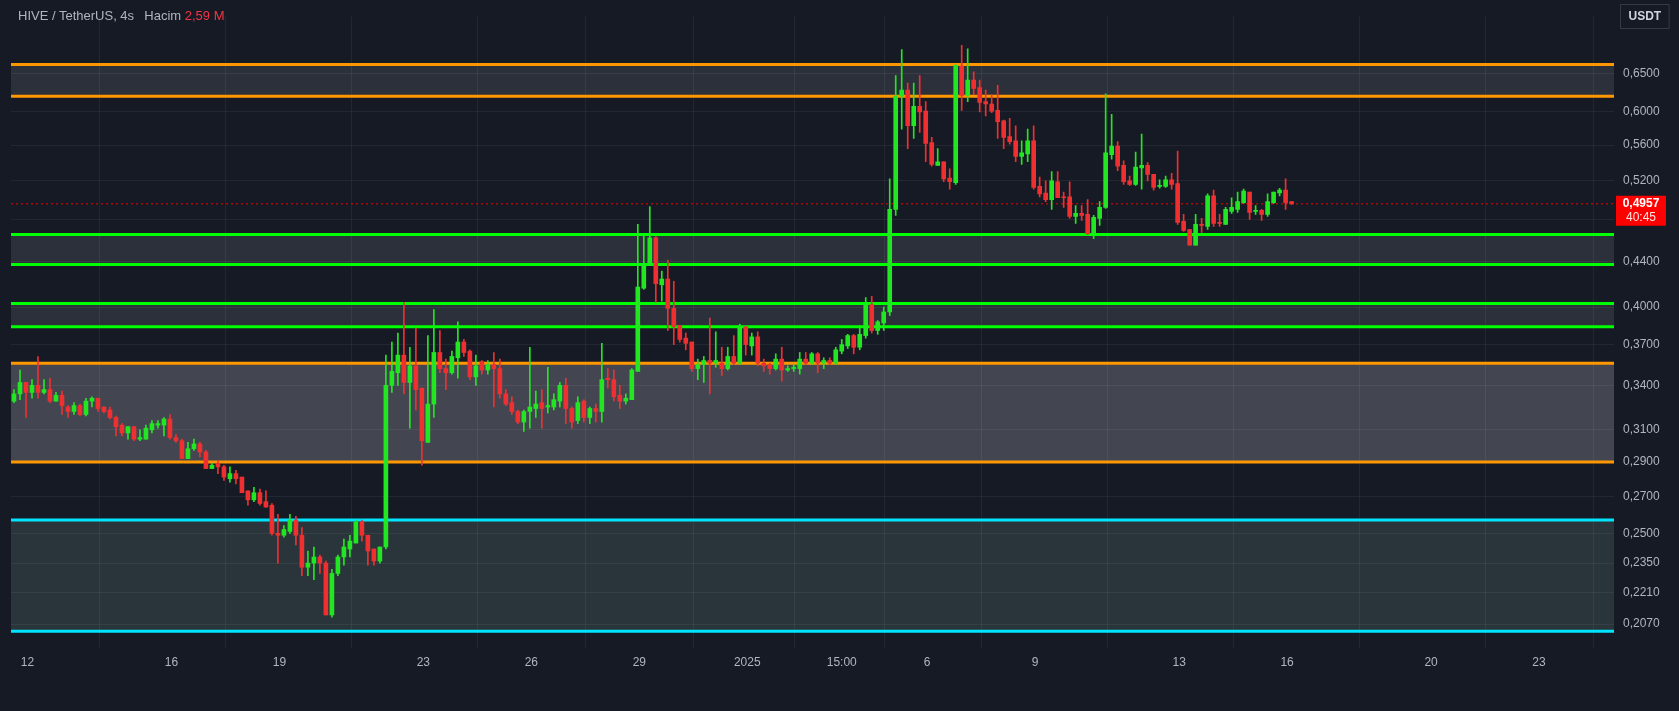 This screenshot has width=1679, height=711. What do you see at coordinates (1642, 260) in the screenshot?
I see `y-tick-label: 0,4400` at bounding box center [1642, 260].